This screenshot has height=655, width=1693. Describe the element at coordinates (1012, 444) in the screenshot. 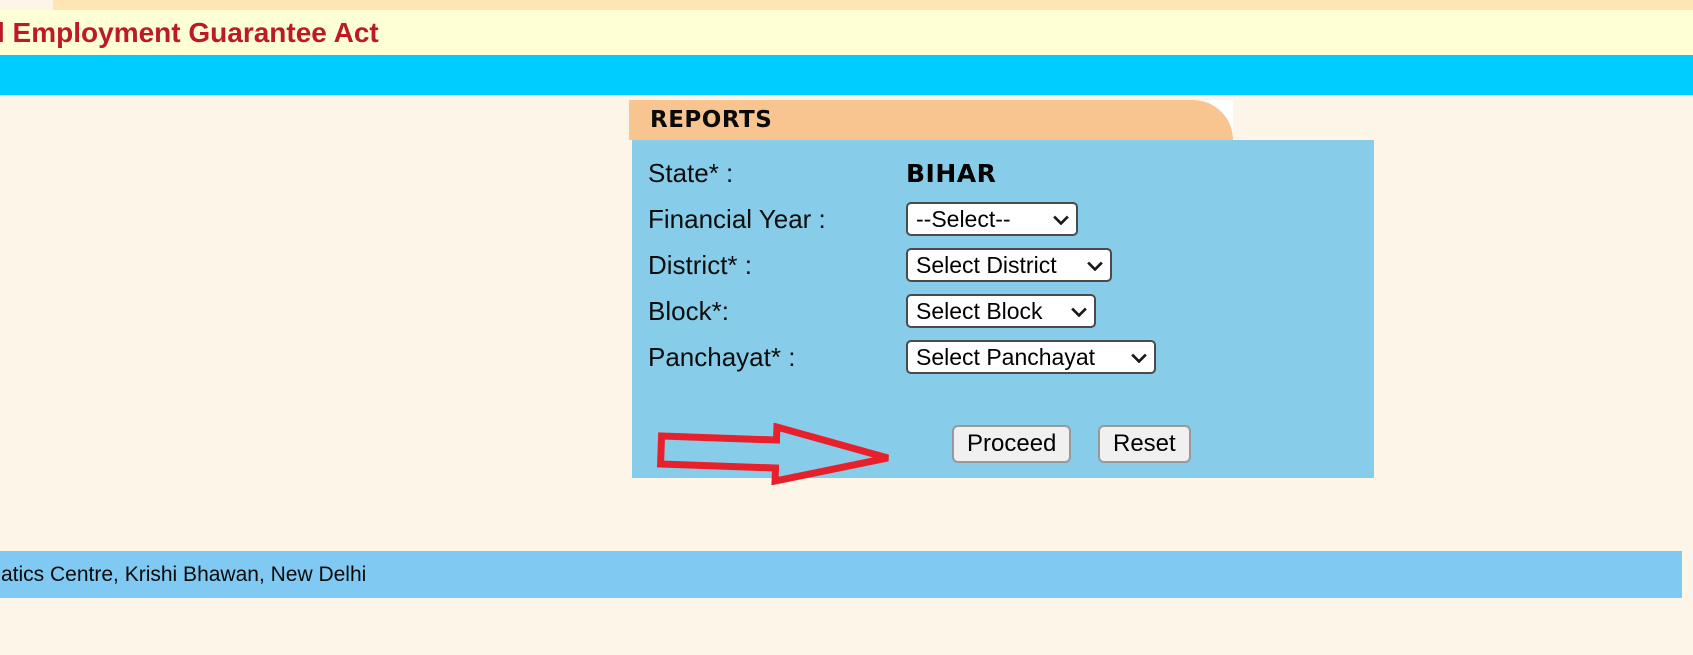

I see `proceed-button: Proceed` at that location.